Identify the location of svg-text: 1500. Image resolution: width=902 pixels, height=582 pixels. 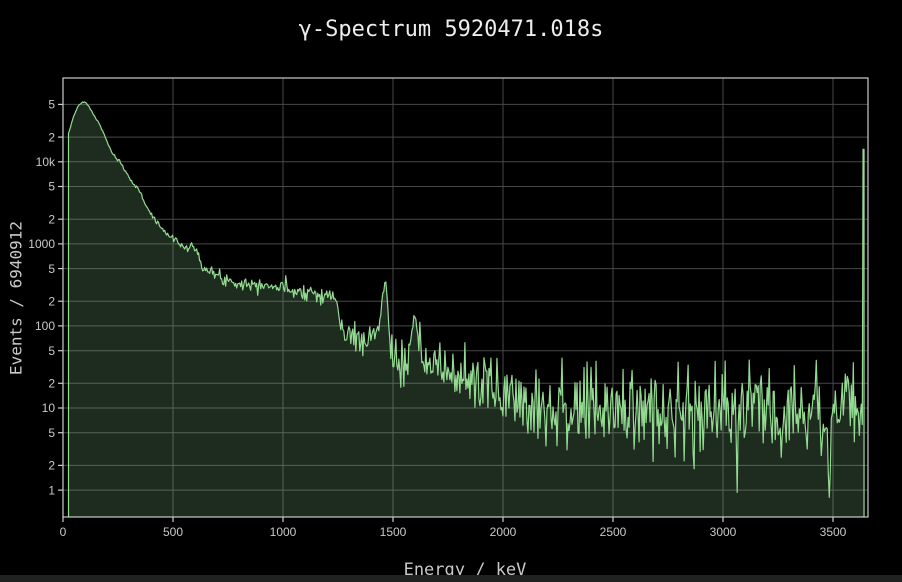
(393, 532).